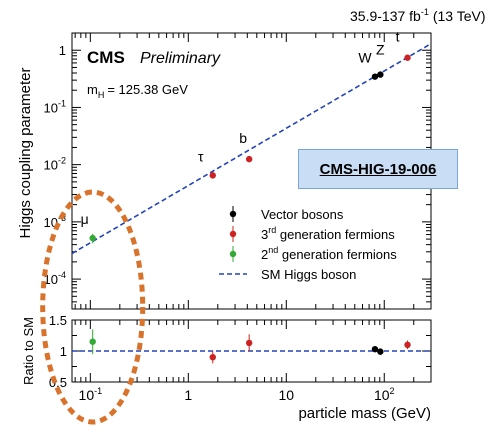 The image size is (488, 442). Describe the element at coordinates (201, 156) in the screenshot. I see `particle-label: τ` at that location.